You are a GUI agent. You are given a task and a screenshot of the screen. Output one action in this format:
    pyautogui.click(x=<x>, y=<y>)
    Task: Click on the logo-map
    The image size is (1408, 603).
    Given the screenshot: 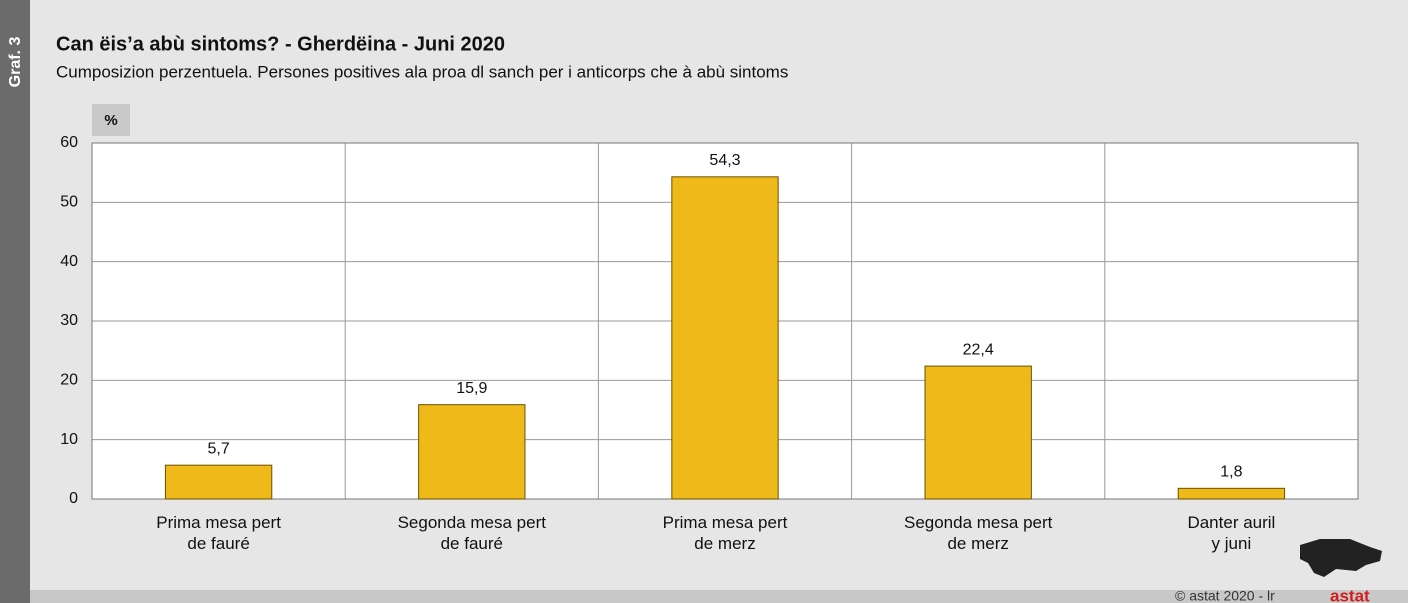 What is the action you would take?
    pyautogui.click(x=1341, y=558)
    